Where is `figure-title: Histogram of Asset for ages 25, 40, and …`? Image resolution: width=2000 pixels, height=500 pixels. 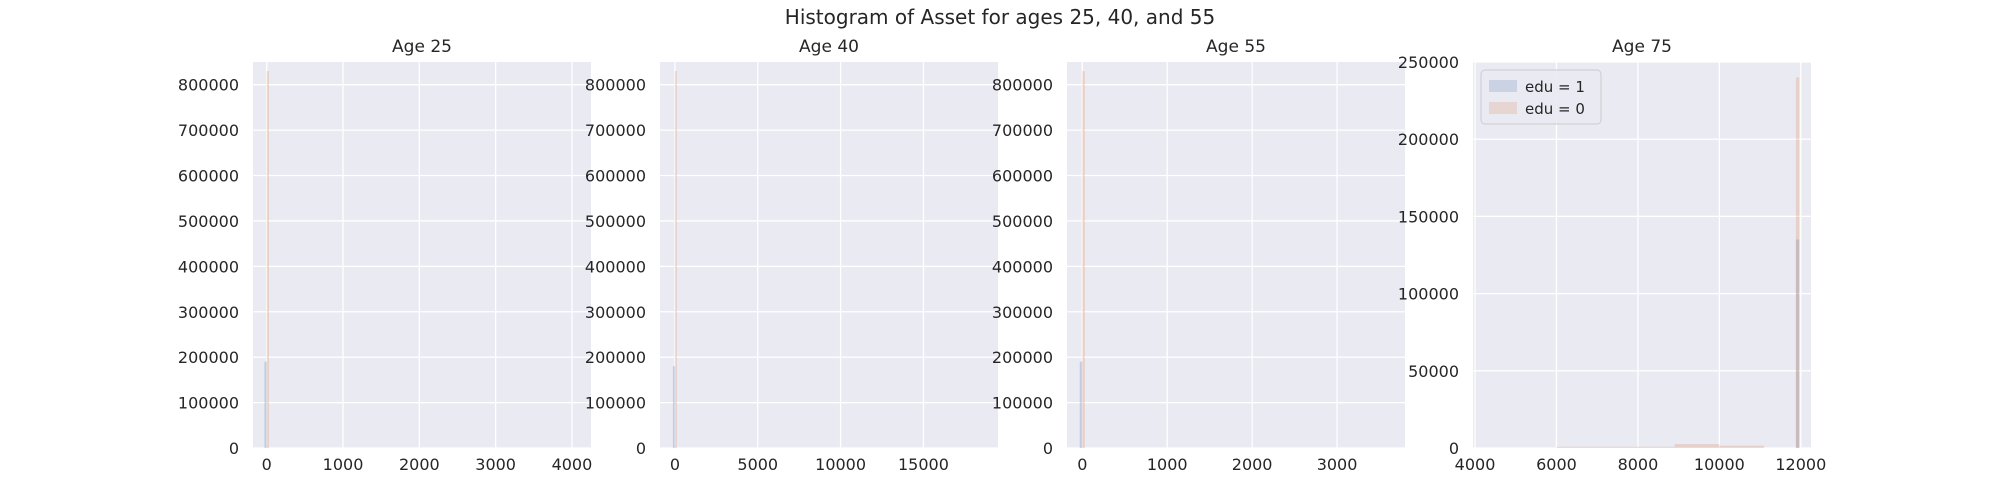 figure-title: Histogram of Asset for ages 25, 40, and … is located at coordinates (1000, 17).